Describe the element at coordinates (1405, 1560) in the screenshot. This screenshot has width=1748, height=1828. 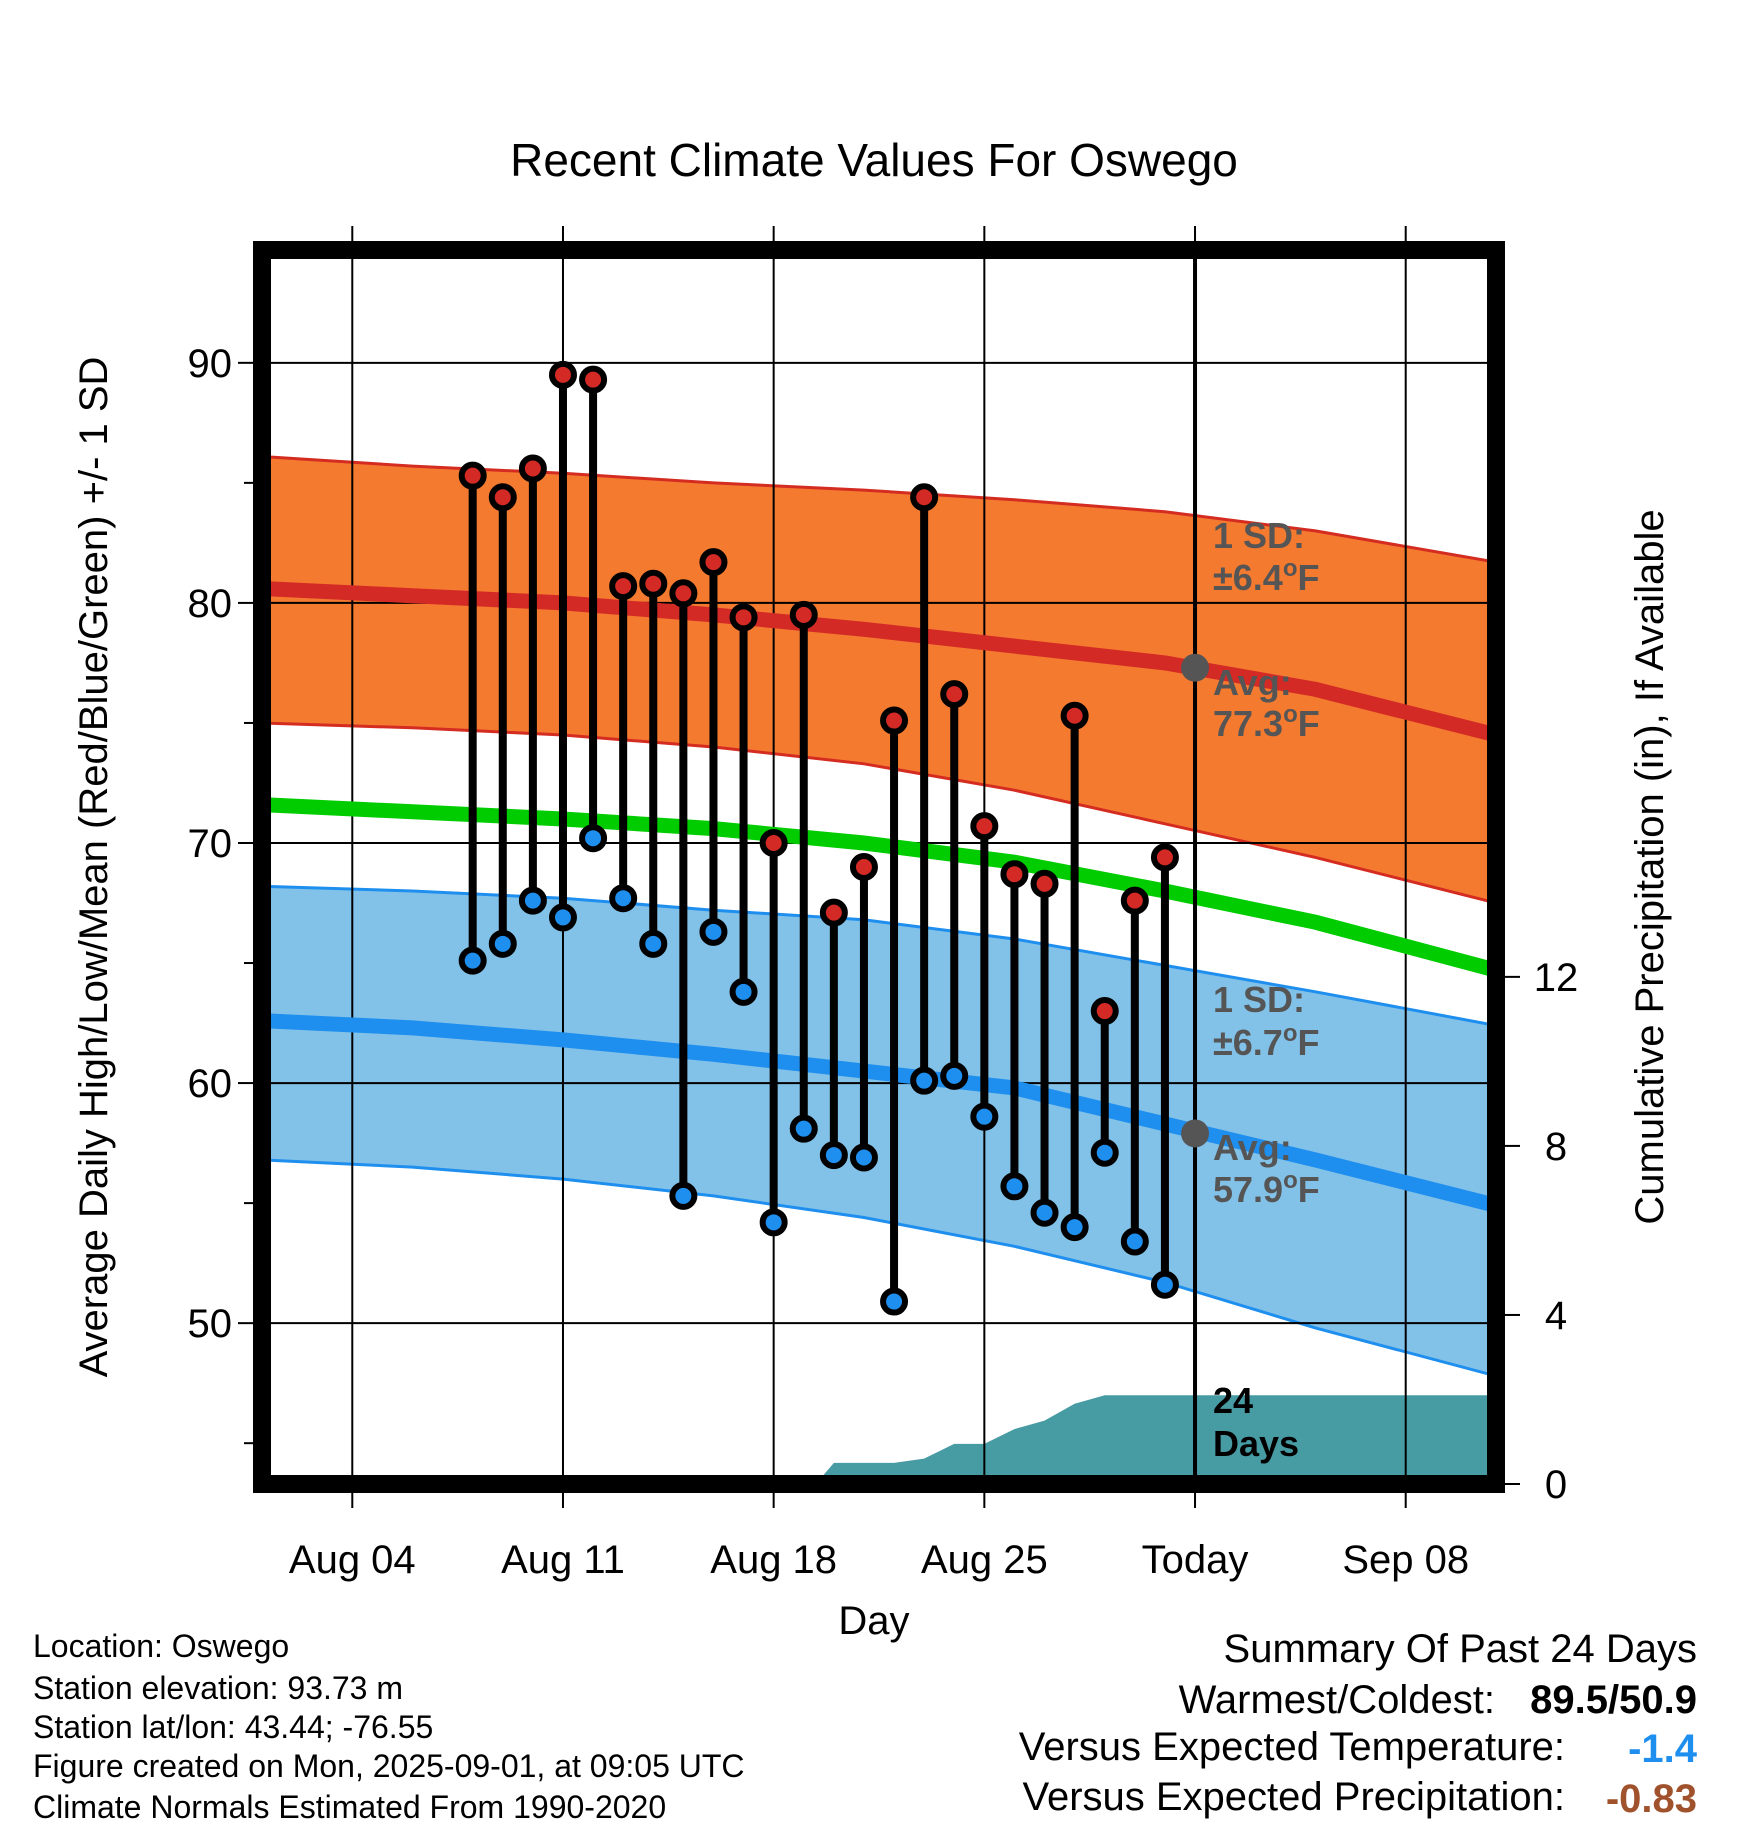
I see `x-tick-label: Sep 08` at that location.